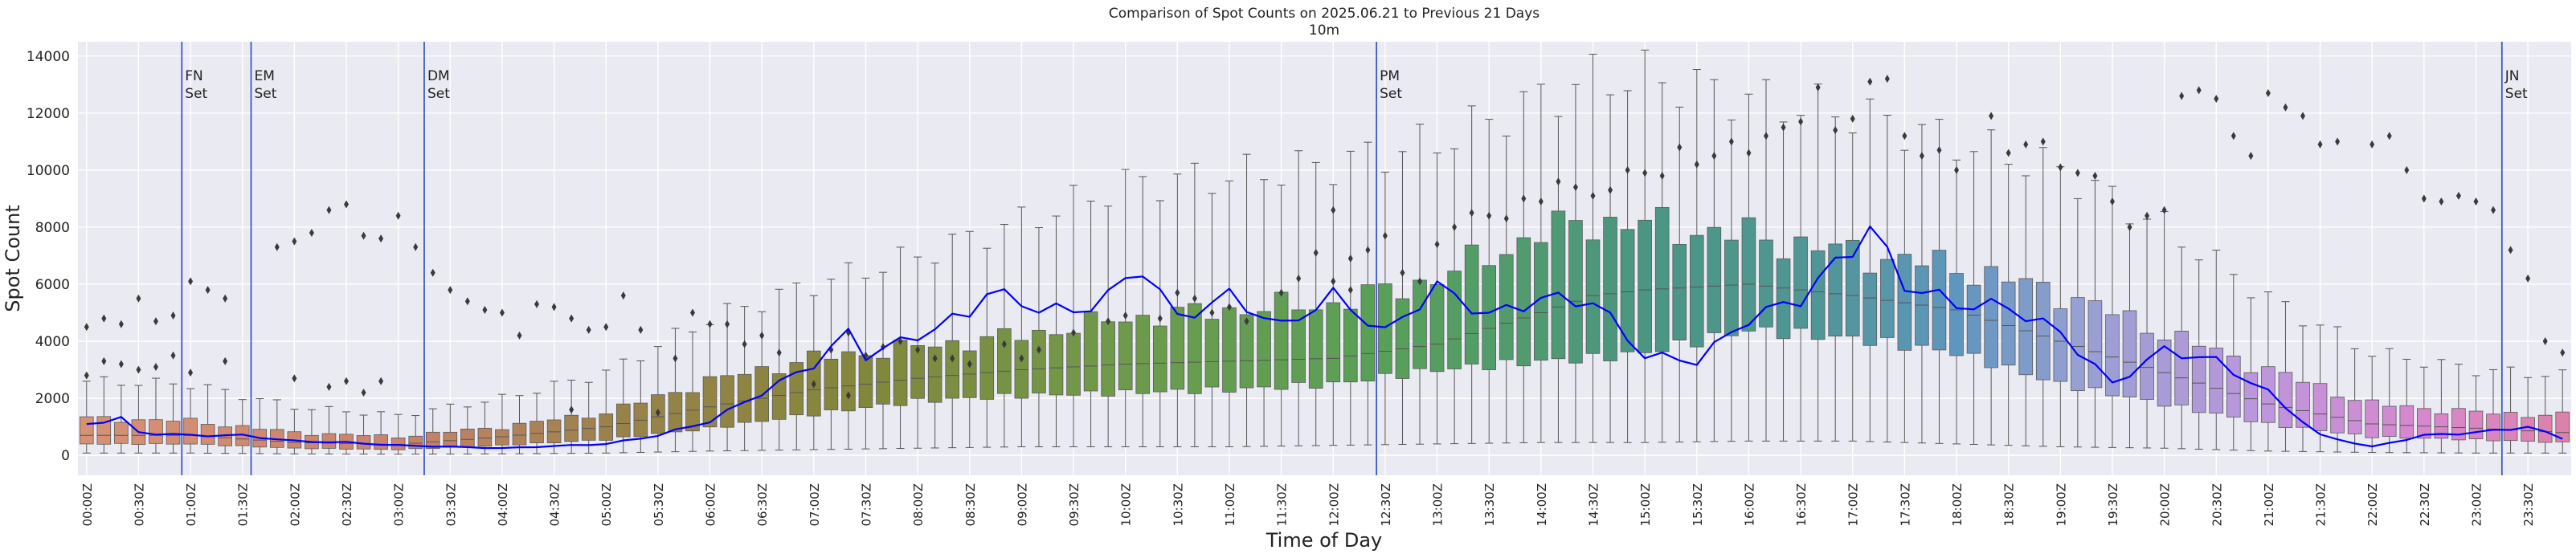 The width and height of the screenshot is (2576, 558). I want to click on x-tick-label: 22:00Z, so click(2373, 505).